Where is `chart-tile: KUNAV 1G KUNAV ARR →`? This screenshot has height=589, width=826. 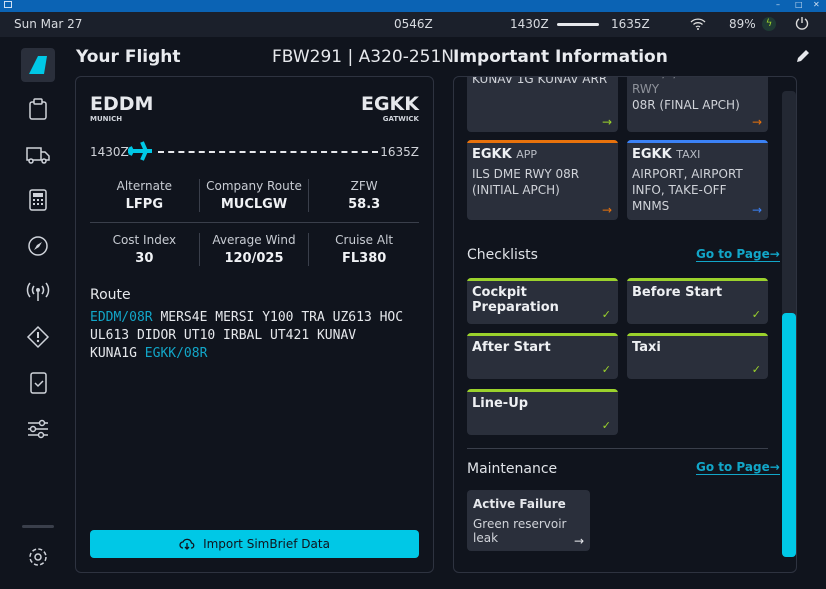 chart-tile: KUNAV 1G KUNAV ARR → is located at coordinates (542, 104).